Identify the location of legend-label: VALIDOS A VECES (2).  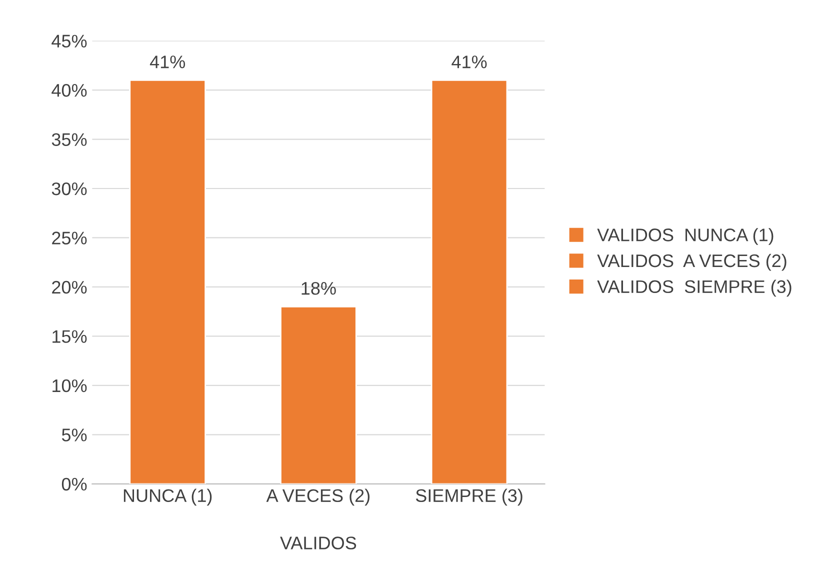
(691, 262).